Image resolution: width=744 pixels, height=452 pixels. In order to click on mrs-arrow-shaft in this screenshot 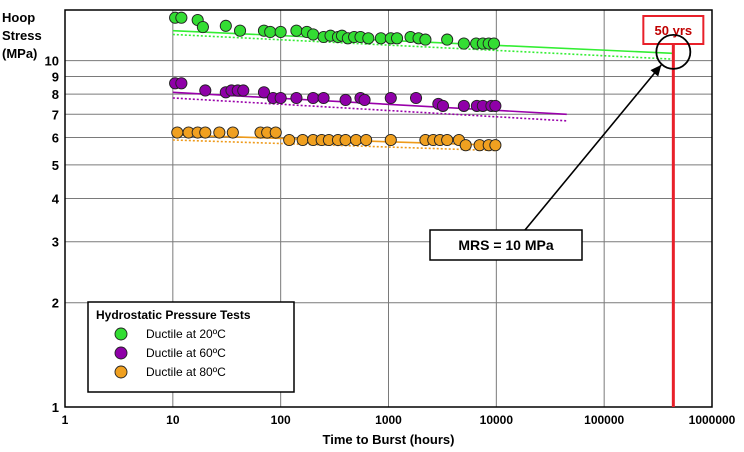, I will do `click(593, 147)`.